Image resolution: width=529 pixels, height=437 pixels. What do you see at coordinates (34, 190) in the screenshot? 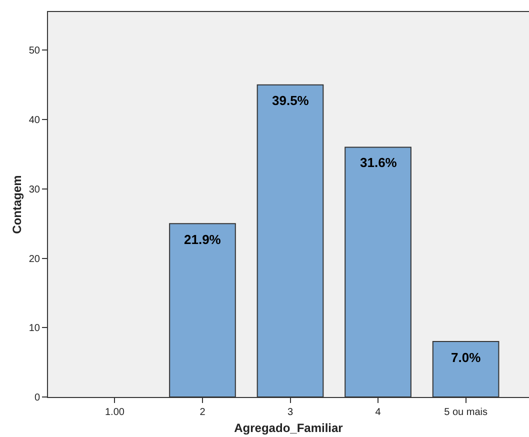
I see `y-tick-label: 30` at bounding box center [34, 190].